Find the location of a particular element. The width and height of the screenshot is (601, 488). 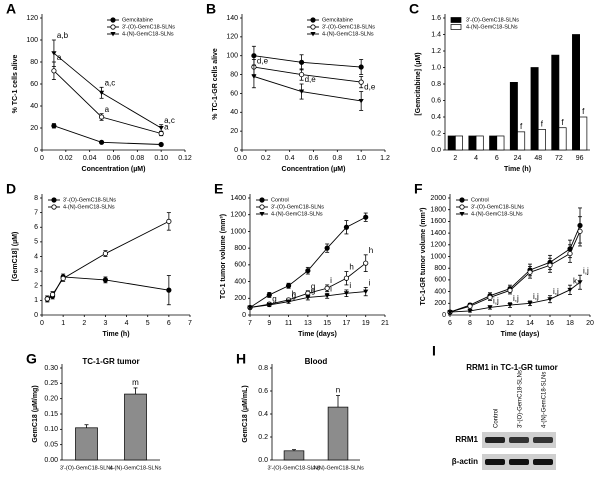

legend-label: Control is located at coordinates (480, 200).